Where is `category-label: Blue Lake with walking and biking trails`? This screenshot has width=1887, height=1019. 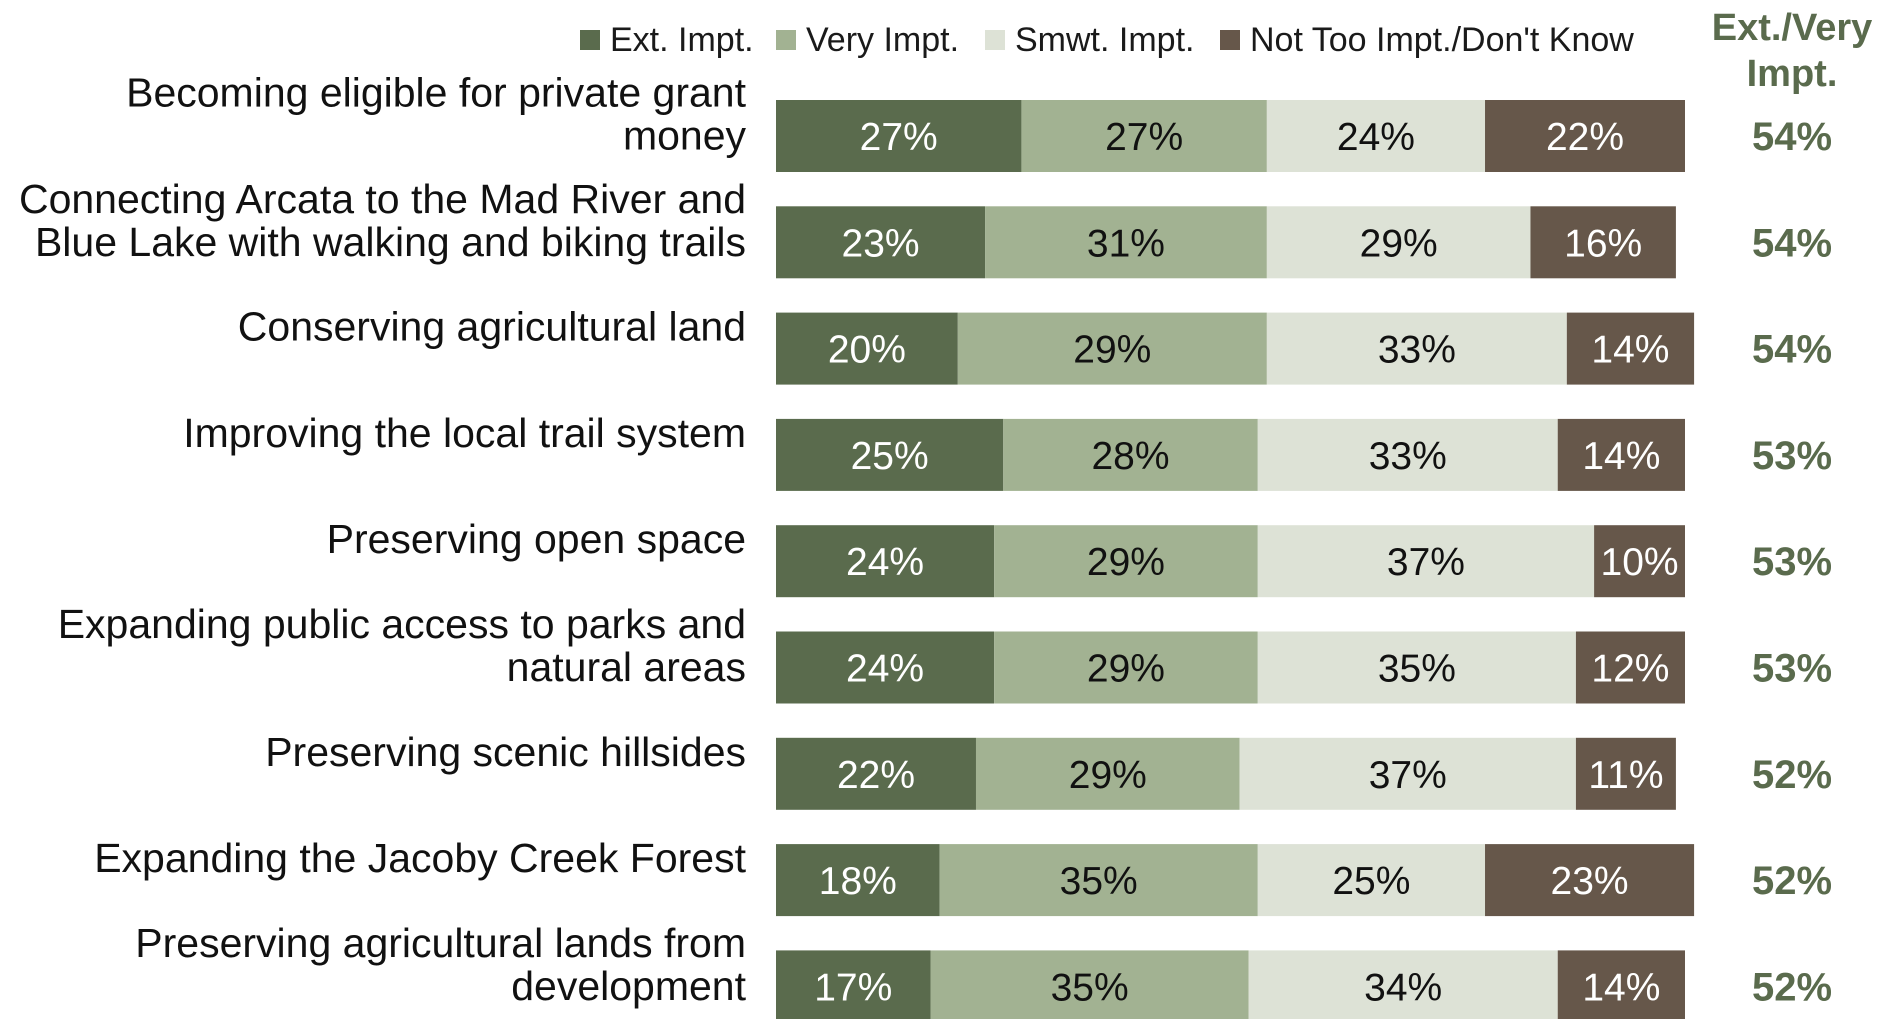 category-label: Blue Lake with walking and biking trails is located at coordinates (390, 242).